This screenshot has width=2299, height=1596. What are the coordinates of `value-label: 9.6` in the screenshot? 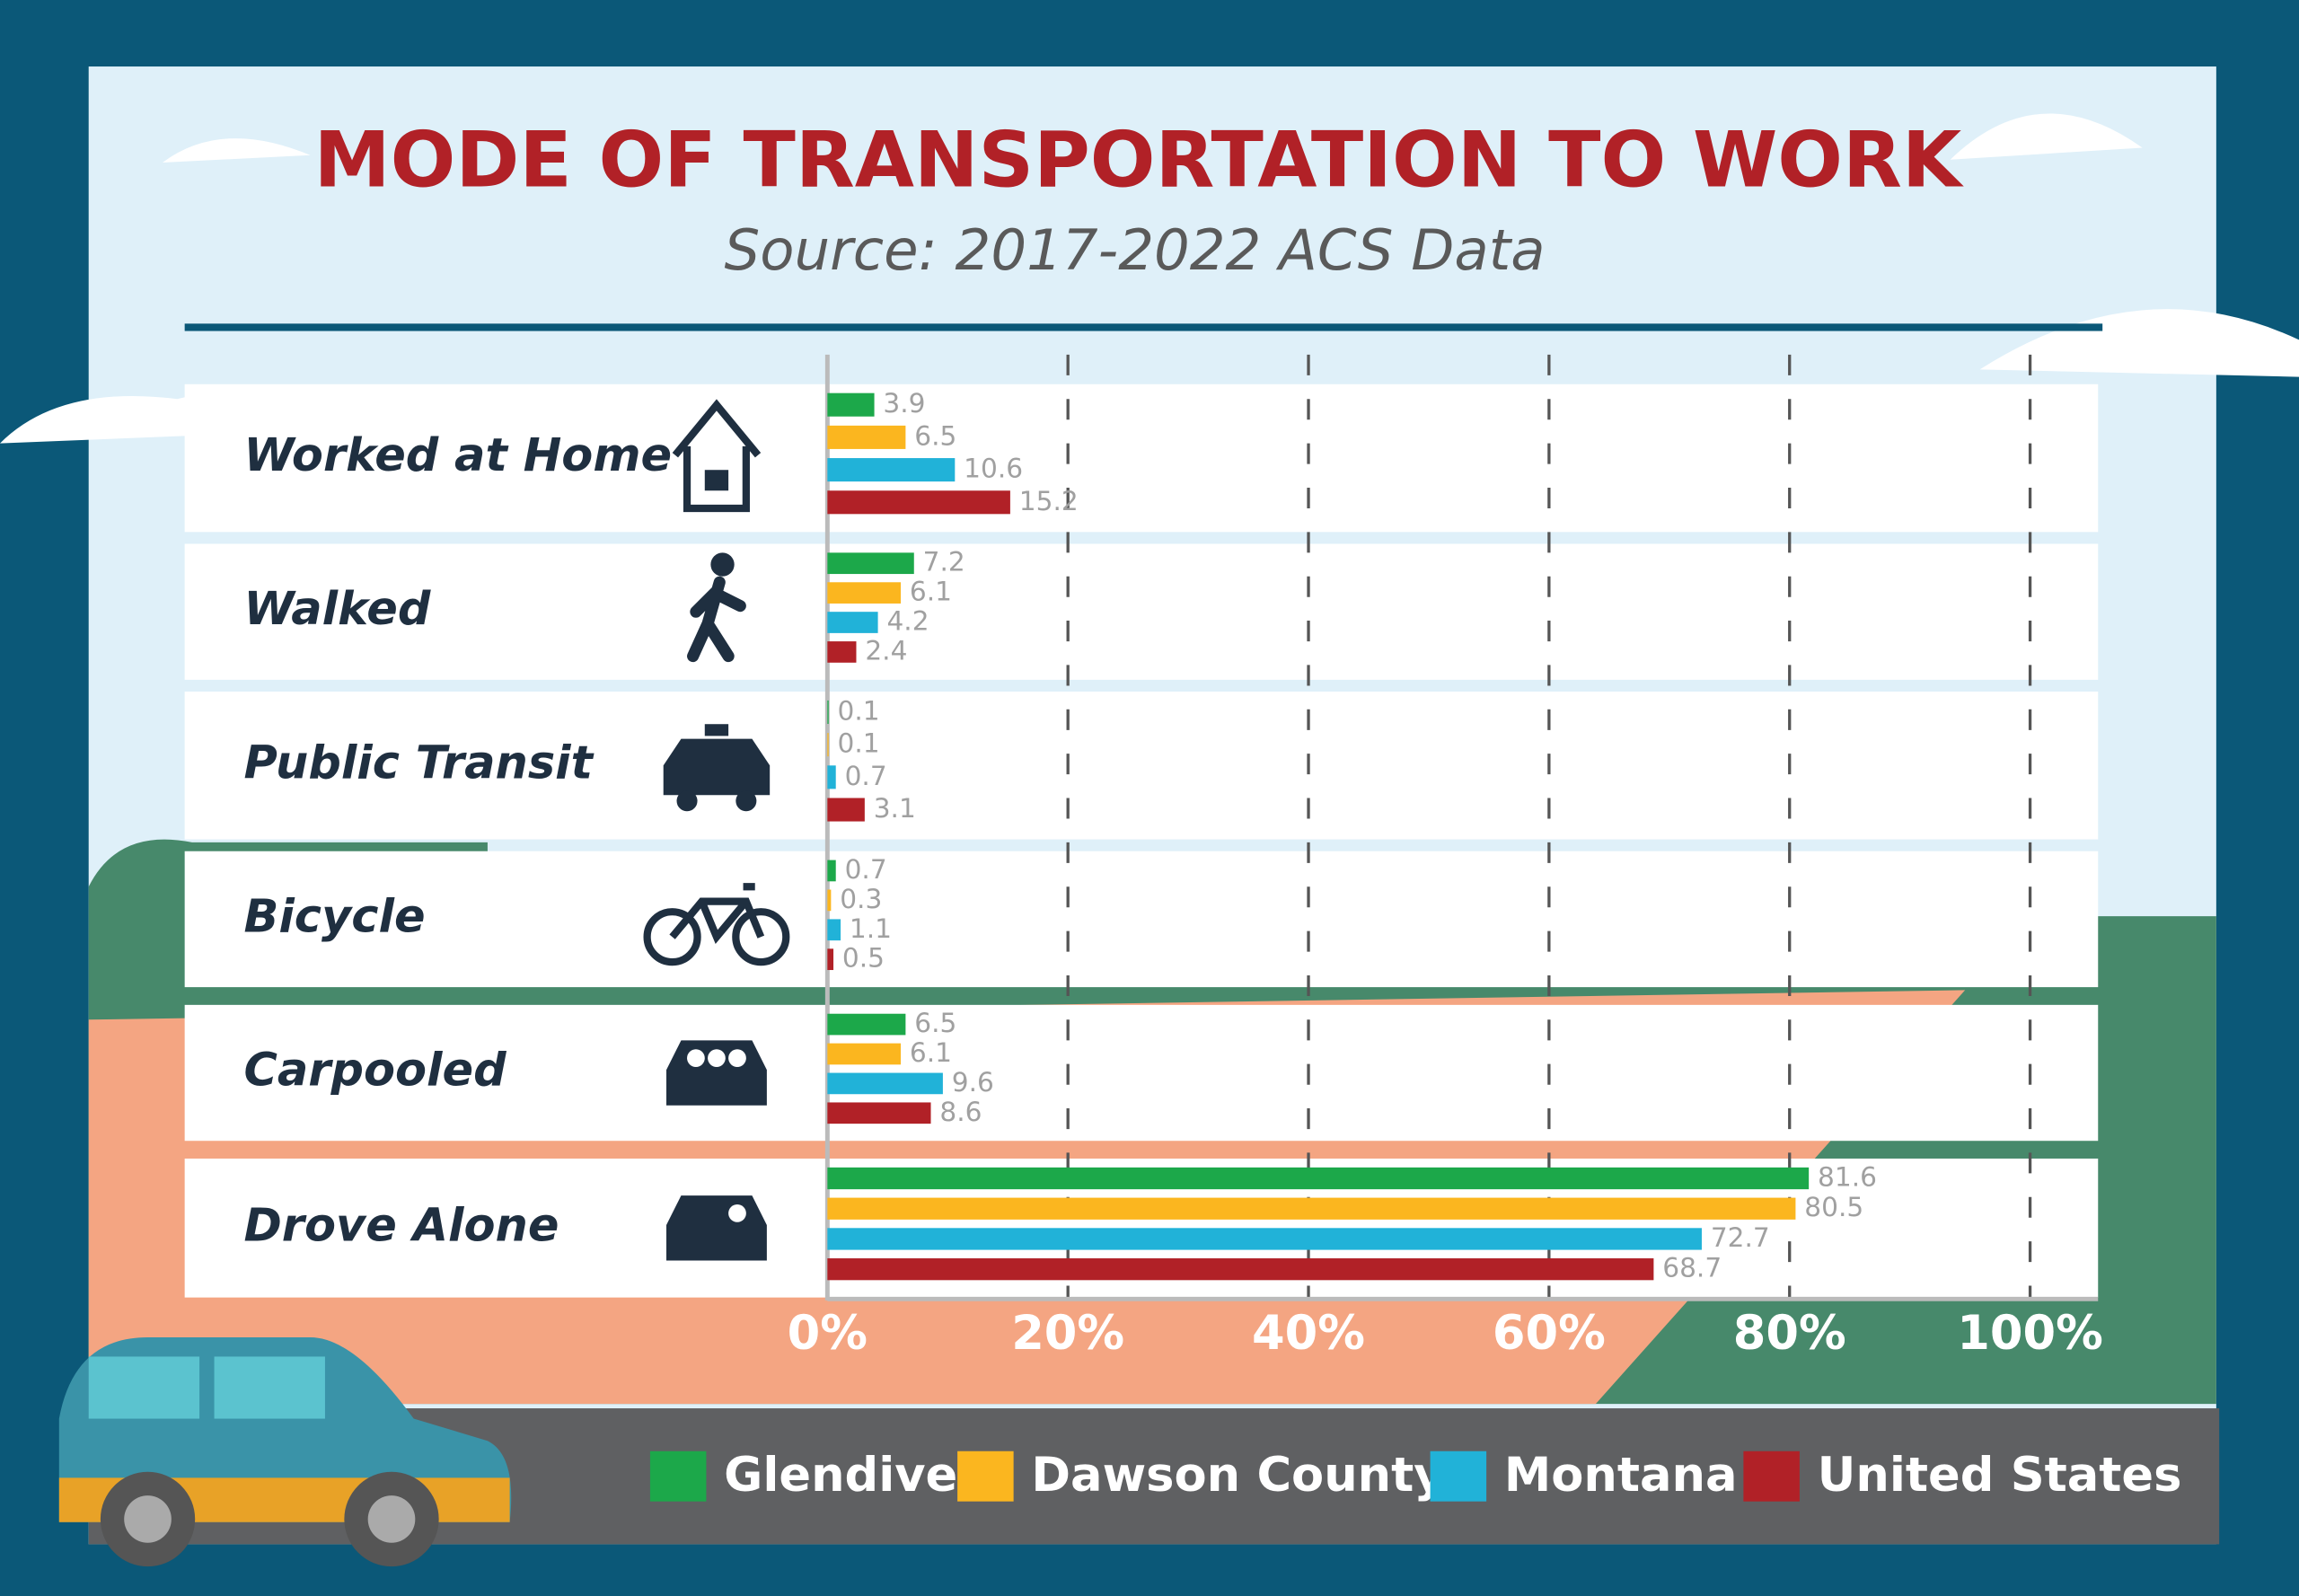 It's located at (973, 1082).